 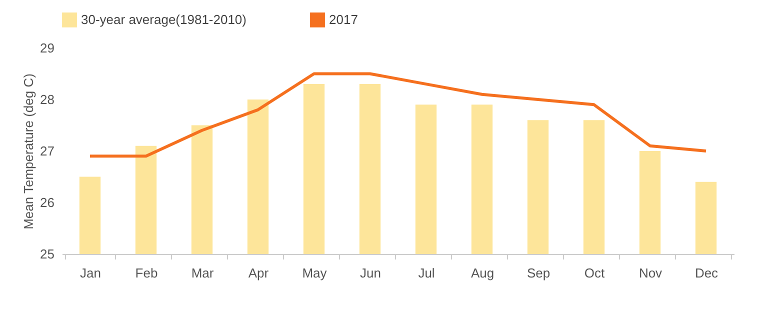 What do you see at coordinates (47, 151) in the screenshot?
I see `y-tick-label: 27` at bounding box center [47, 151].